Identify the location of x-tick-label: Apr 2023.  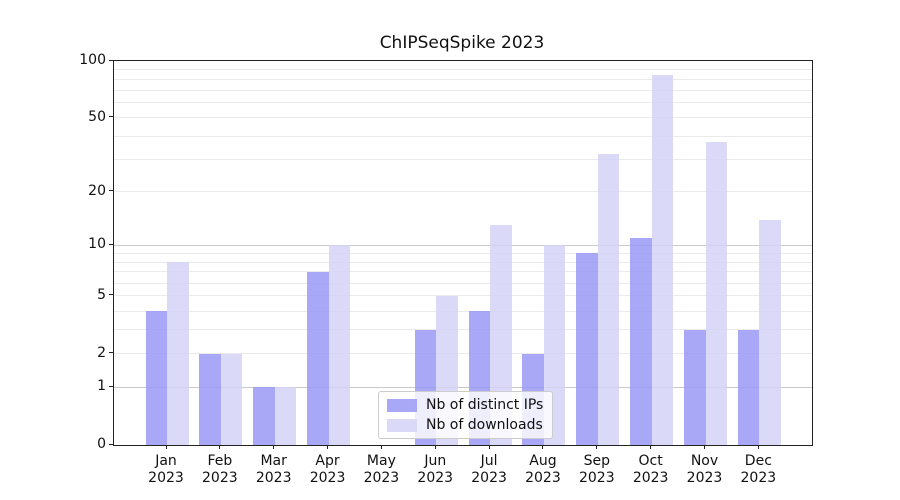
(327, 469).